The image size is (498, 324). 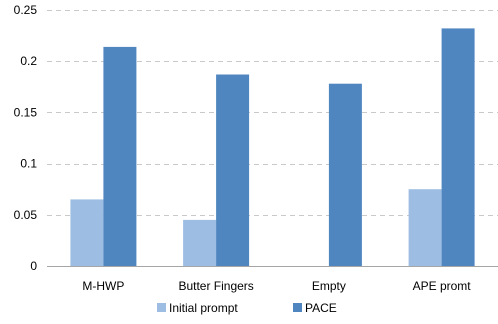 What do you see at coordinates (103, 286) in the screenshot?
I see `x-tick-label: M-HWP` at bounding box center [103, 286].